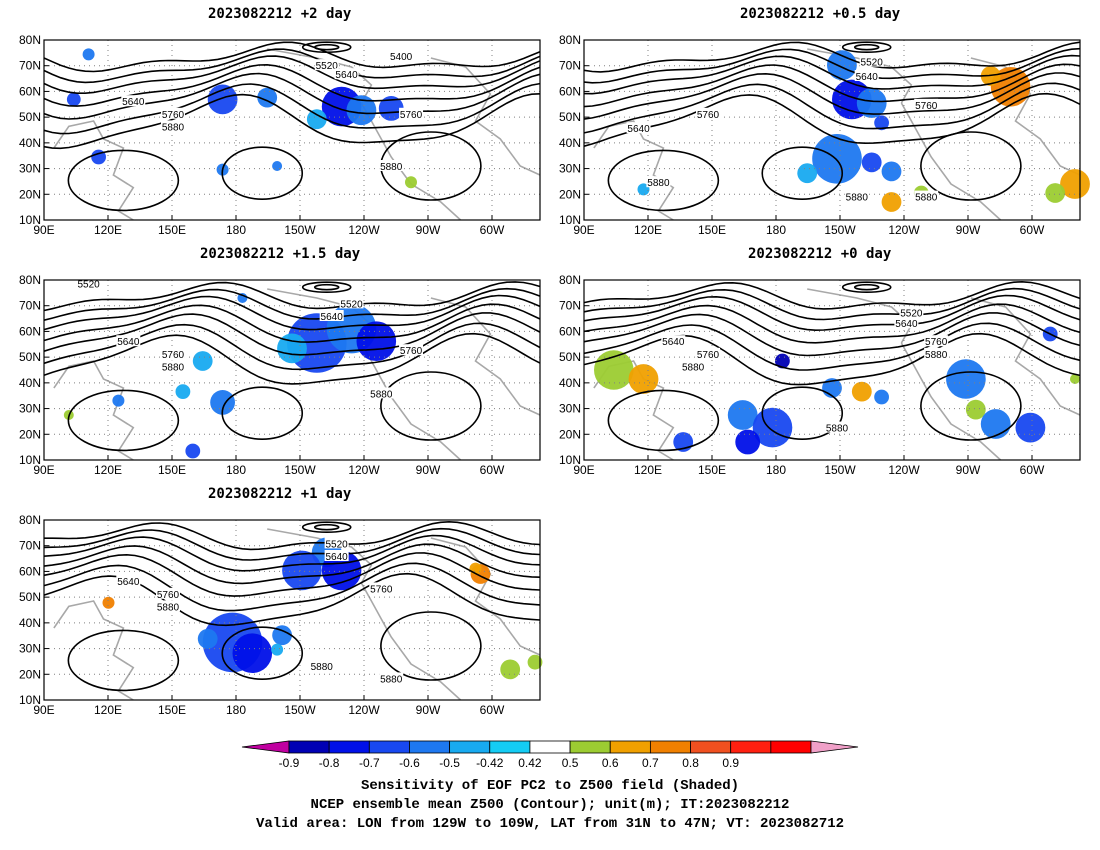  I want to click on y-tick-label: 70N, so click(30, 66).